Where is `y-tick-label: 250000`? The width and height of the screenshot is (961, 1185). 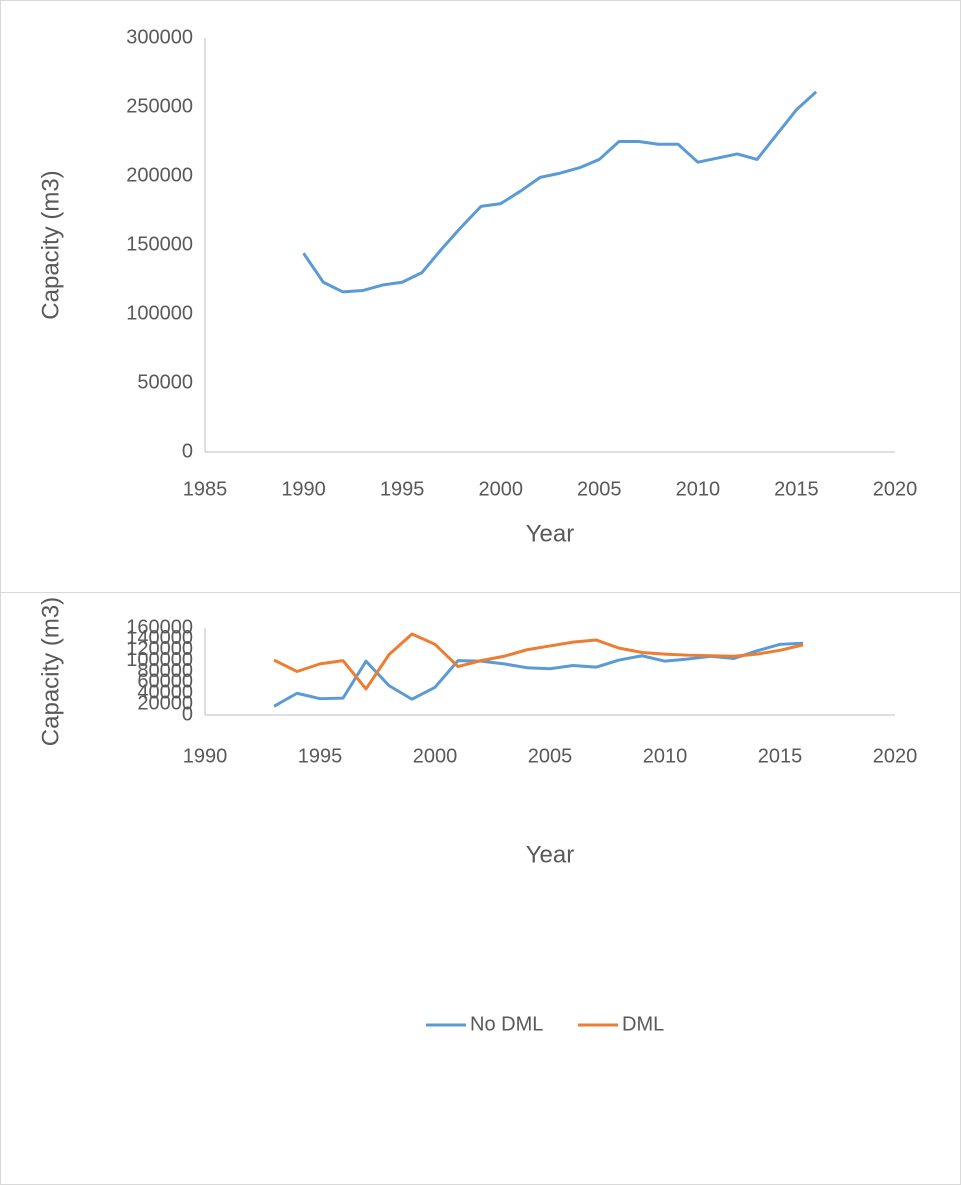 y-tick-label: 250000 is located at coordinates (159, 106).